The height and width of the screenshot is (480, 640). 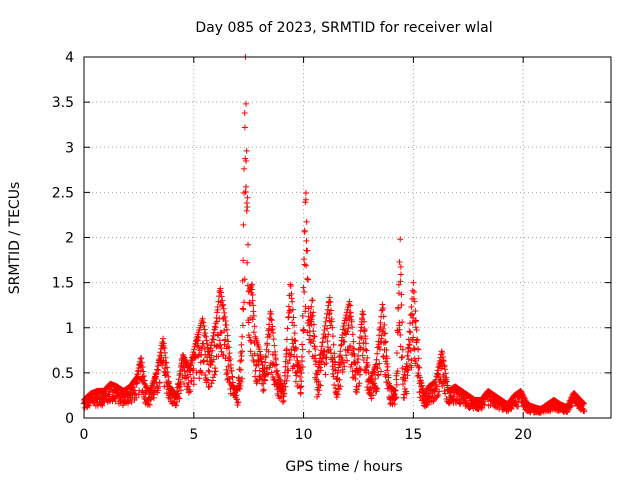 I want to click on x-tick-label: 5, so click(x=193, y=435).